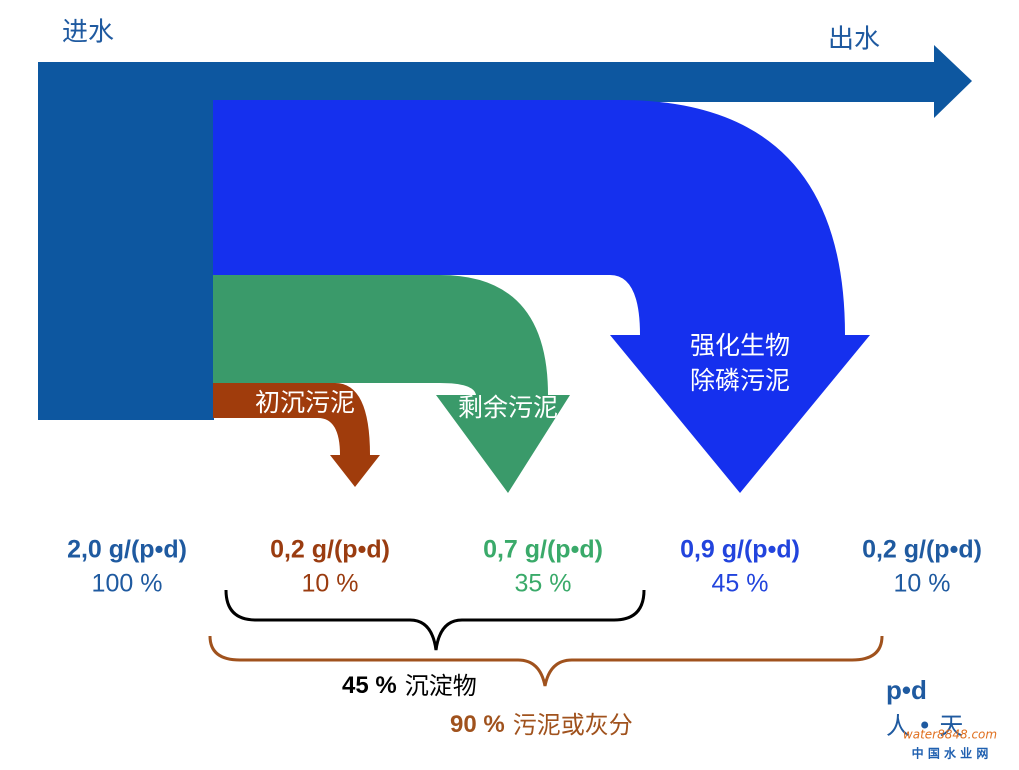  I want to click on legend-meaning: 人 • 天, so click(924, 726).